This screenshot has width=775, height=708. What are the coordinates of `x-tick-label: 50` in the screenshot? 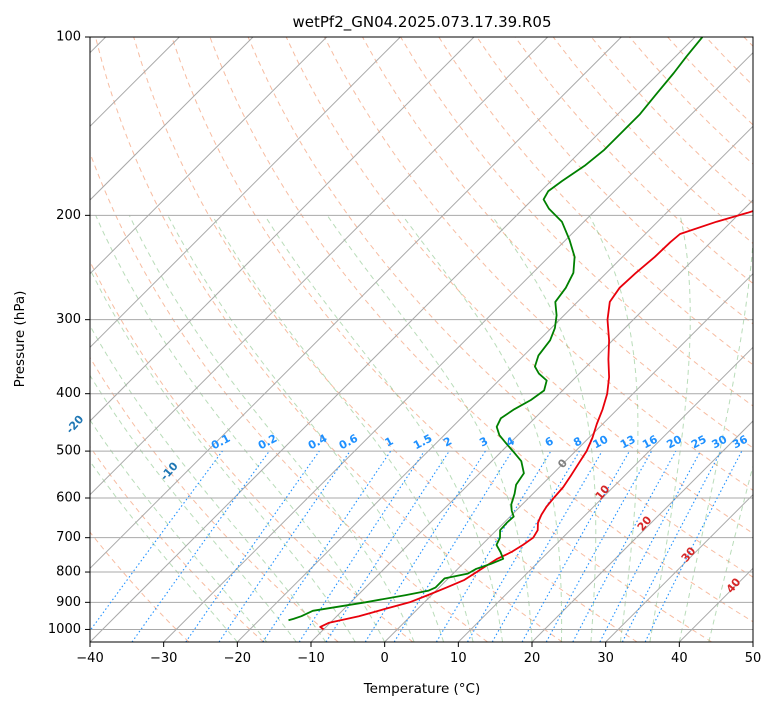 It's located at (753, 658).